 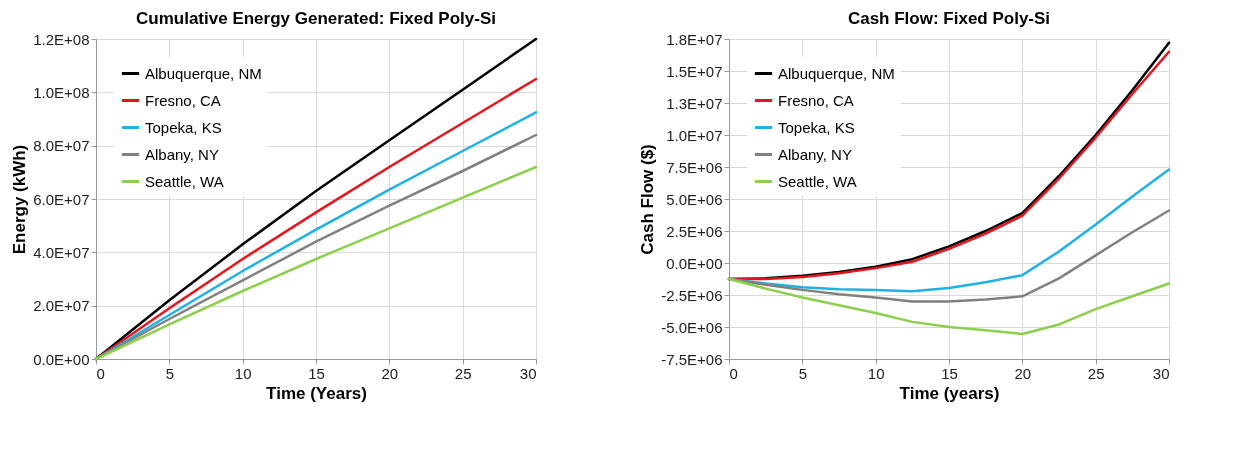 I want to click on y-tick-label: 1.0E+08, so click(x=61, y=92).